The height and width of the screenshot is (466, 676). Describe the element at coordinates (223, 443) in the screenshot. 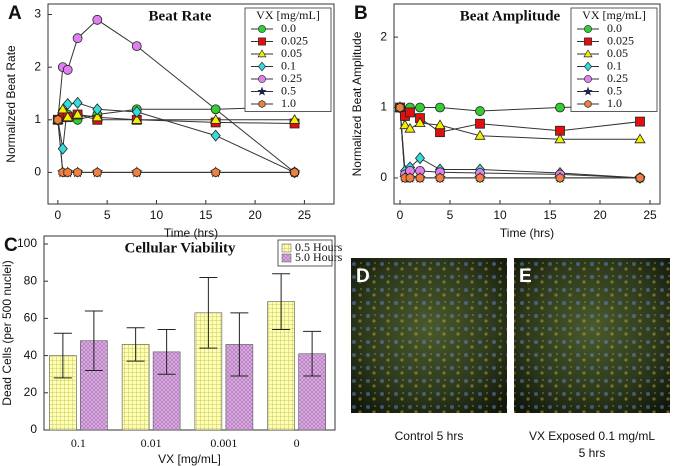

I see `x-tick-label: 0.001` at that location.